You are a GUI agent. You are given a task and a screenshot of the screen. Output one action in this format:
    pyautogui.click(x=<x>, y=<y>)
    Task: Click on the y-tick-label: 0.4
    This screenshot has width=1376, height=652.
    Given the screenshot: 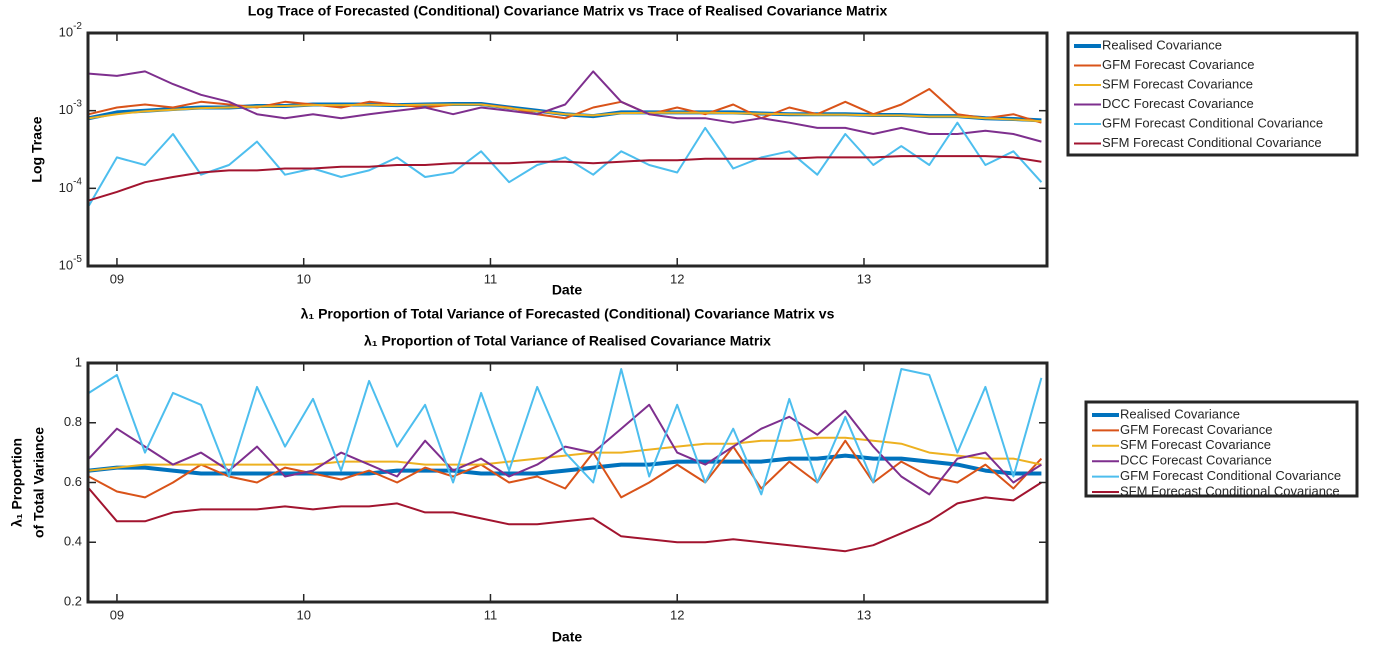 What is the action you would take?
    pyautogui.click(x=73, y=541)
    